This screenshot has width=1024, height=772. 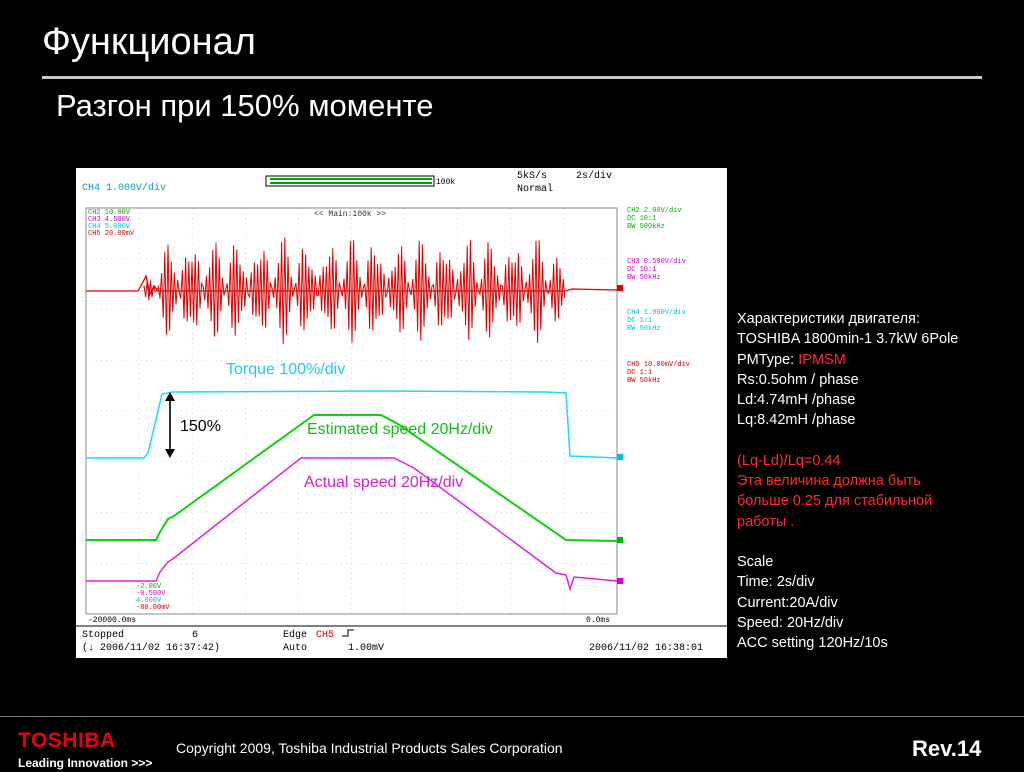 I want to click on specs-ld: Ld:4.74mH /phase, so click(x=796, y=400).